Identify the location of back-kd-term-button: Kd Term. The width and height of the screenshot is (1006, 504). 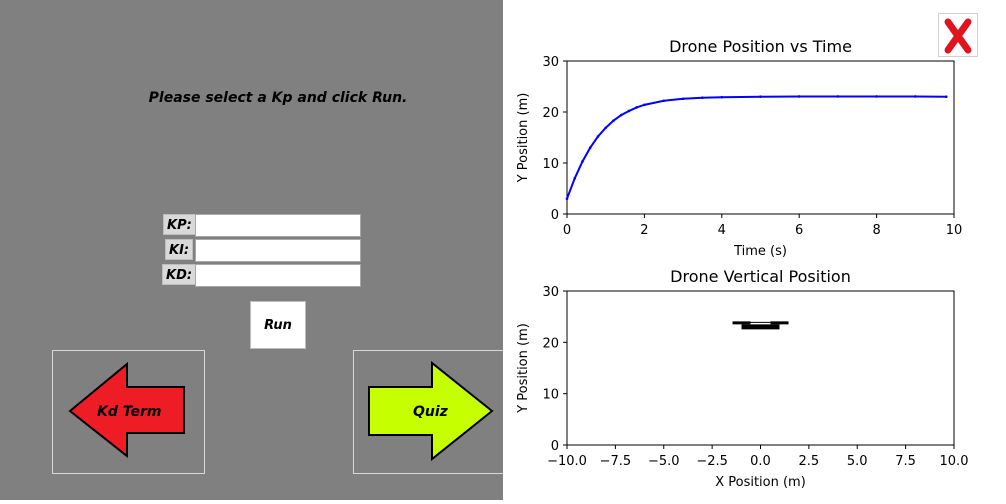
(128, 412).